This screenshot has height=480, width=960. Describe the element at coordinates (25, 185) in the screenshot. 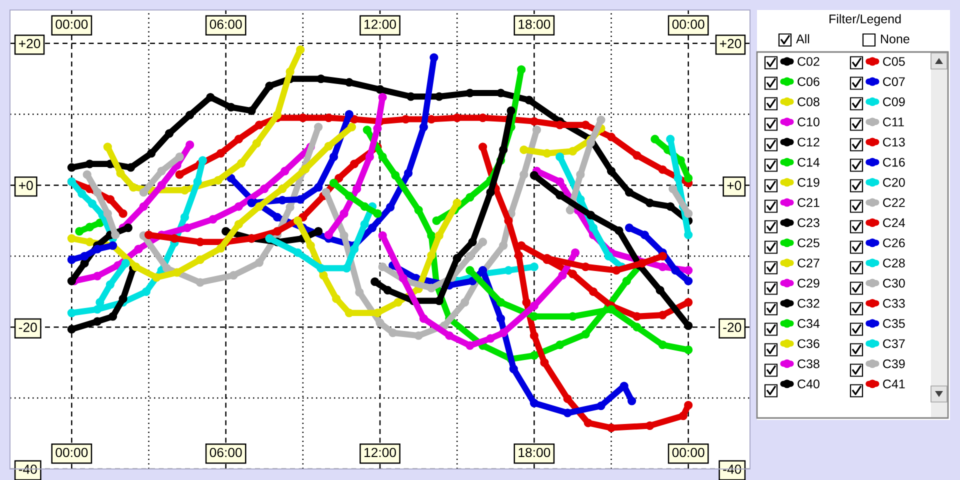

I see `y-tick-label: +0` at that location.